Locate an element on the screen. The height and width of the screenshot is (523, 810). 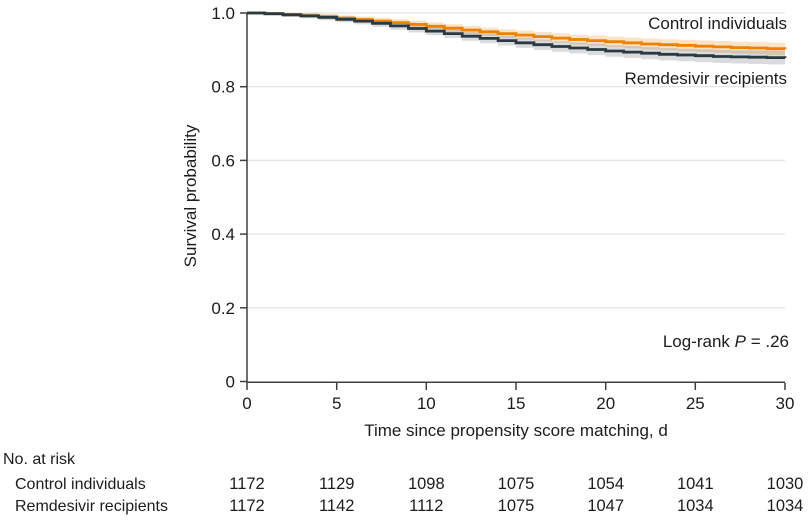
logrank-prefix: Log-rank is located at coordinates (699, 341).